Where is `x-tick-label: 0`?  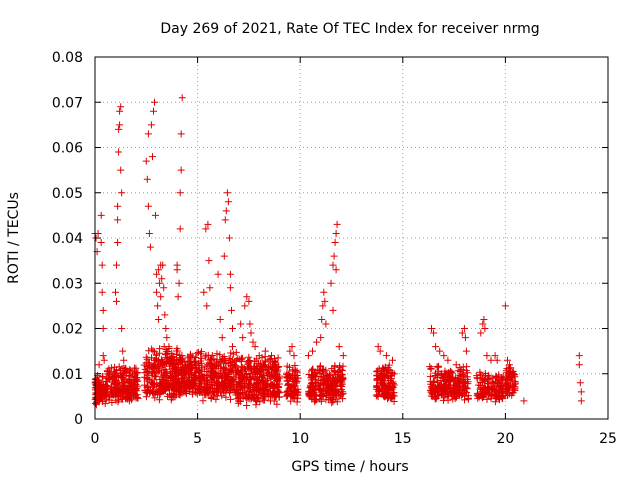 x-tick-label: 0 is located at coordinates (95, 439).